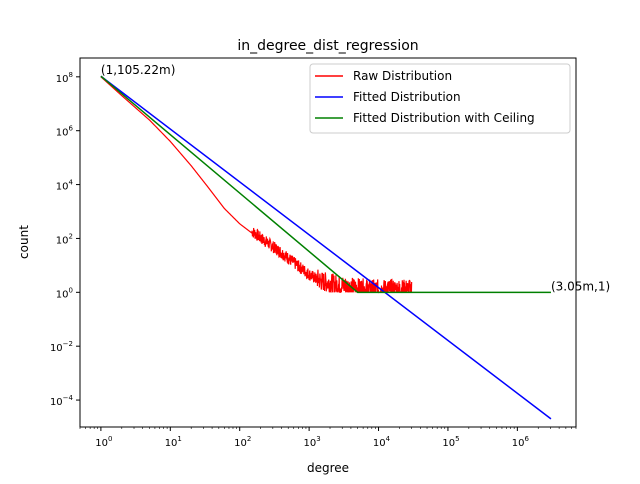 This screenshot has height=484, width=640. What do you see at coordinates (173, 442) in the screenshot?
I see `x-tick-label-1: 10¹` at bounding box center [173, 442].